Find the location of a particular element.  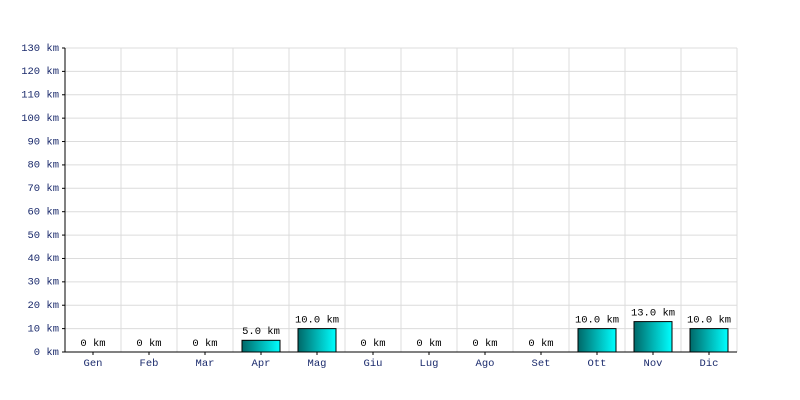

y-tick-label: 120 km is located at coordinates (40, 72).